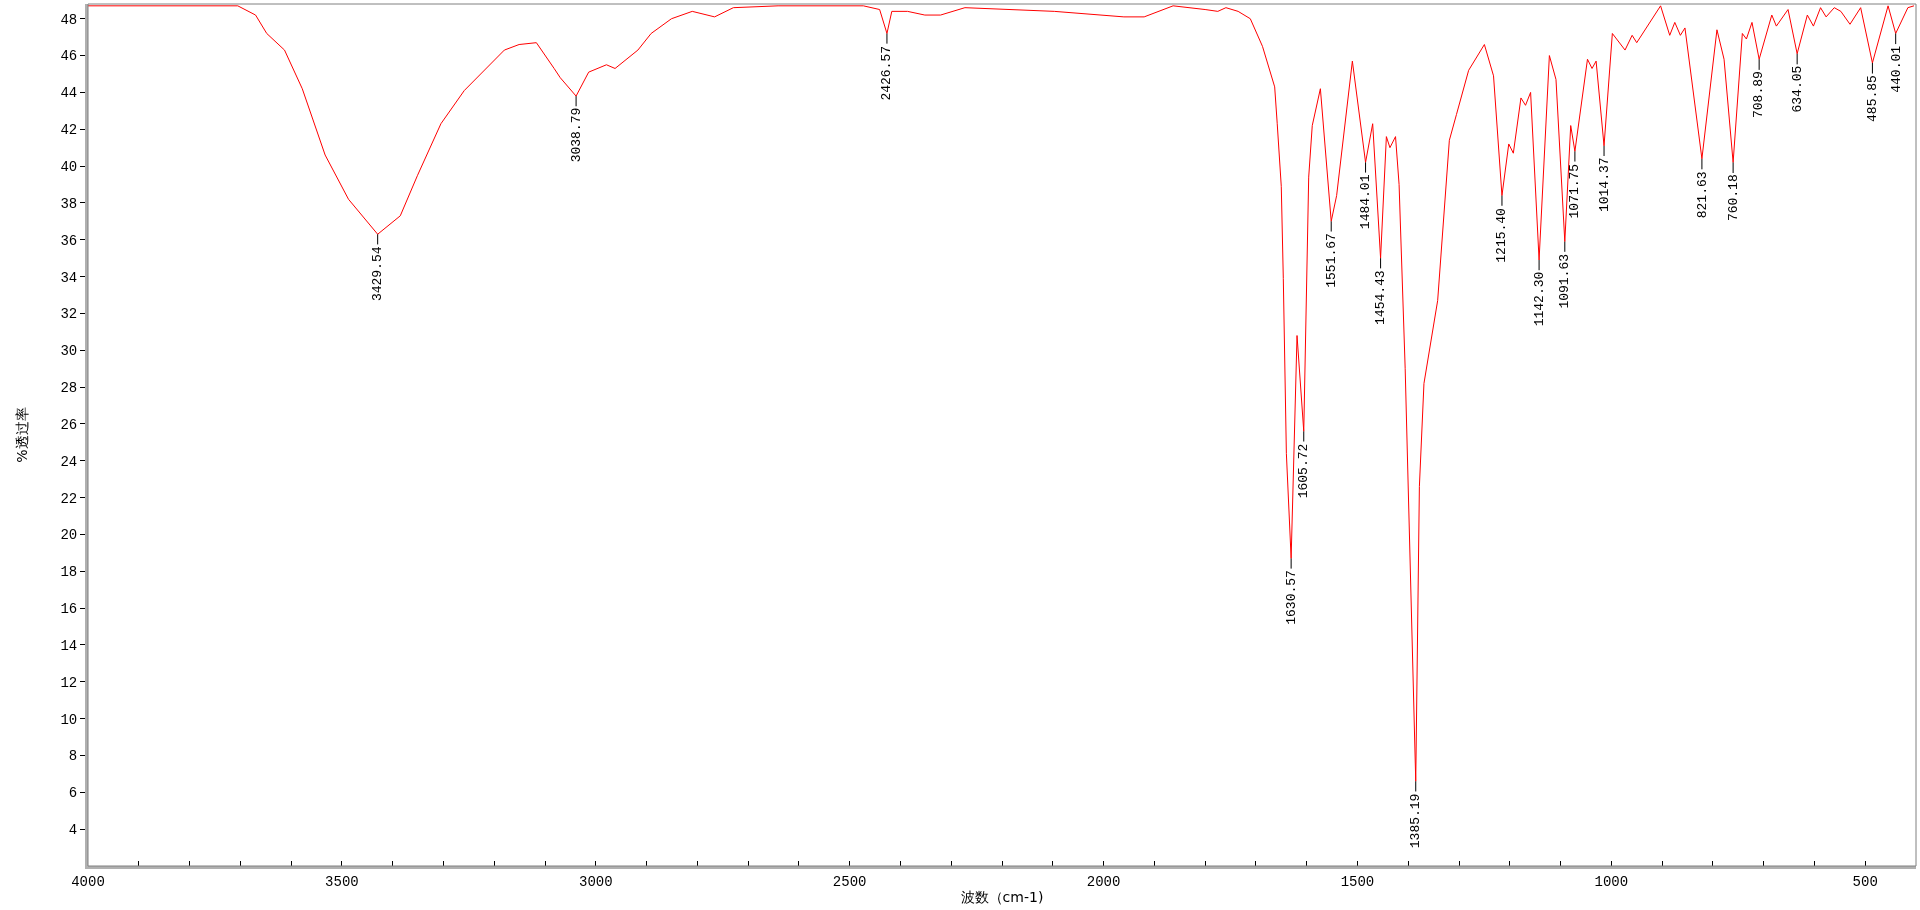  What do you see at coordinates (69, 351) in the screenshot?
I see `y-tick-label: 30` at bounding box center [69, 351].